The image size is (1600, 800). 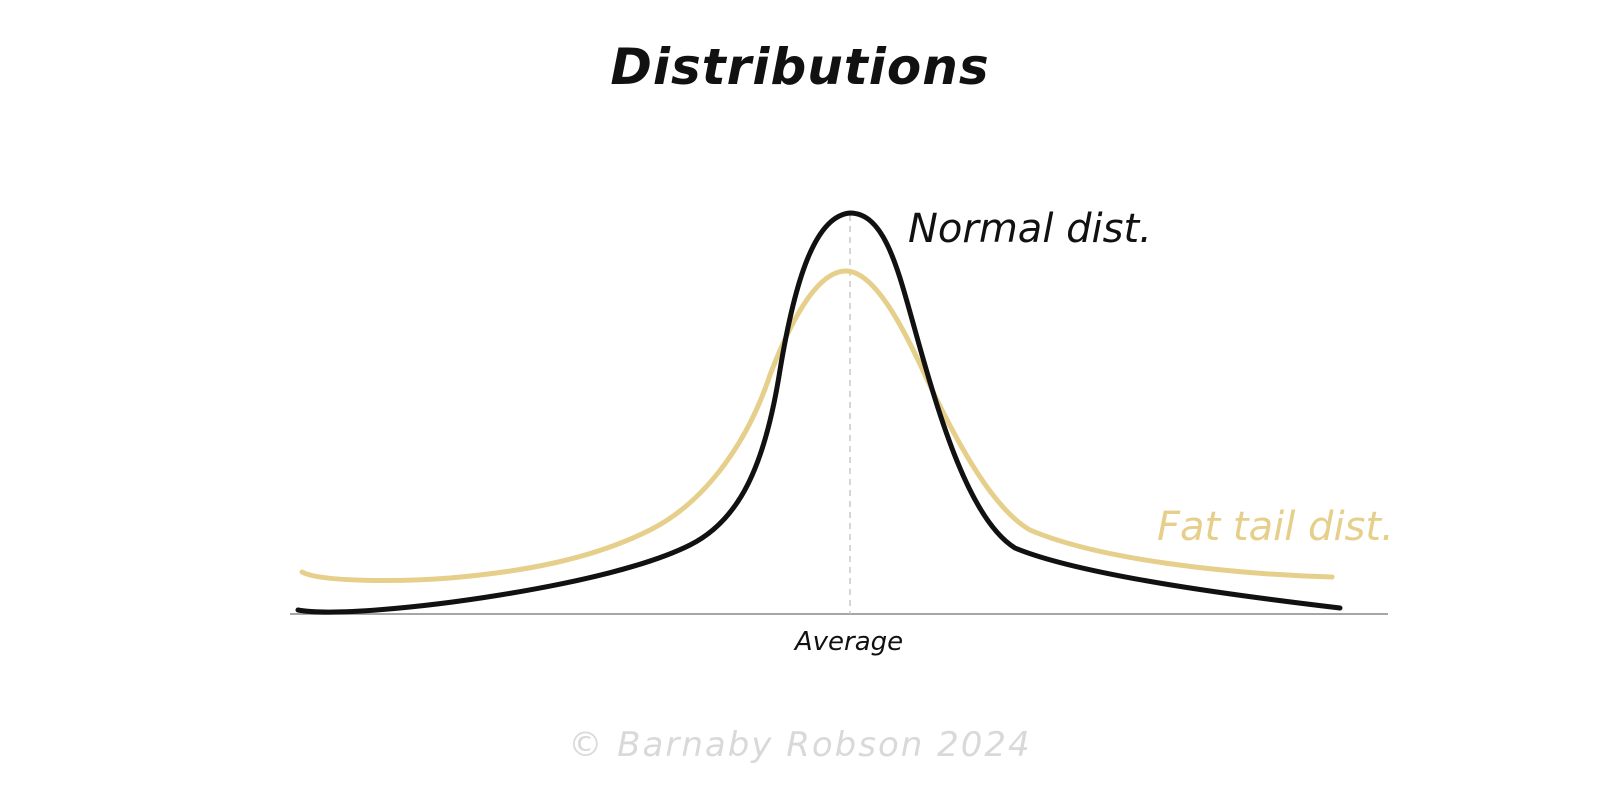 What do you see at coordinates (1030, 229) in the screenshot?
I see `normal-dist-label: Normal dist.` at bounding box center [1030, 229].